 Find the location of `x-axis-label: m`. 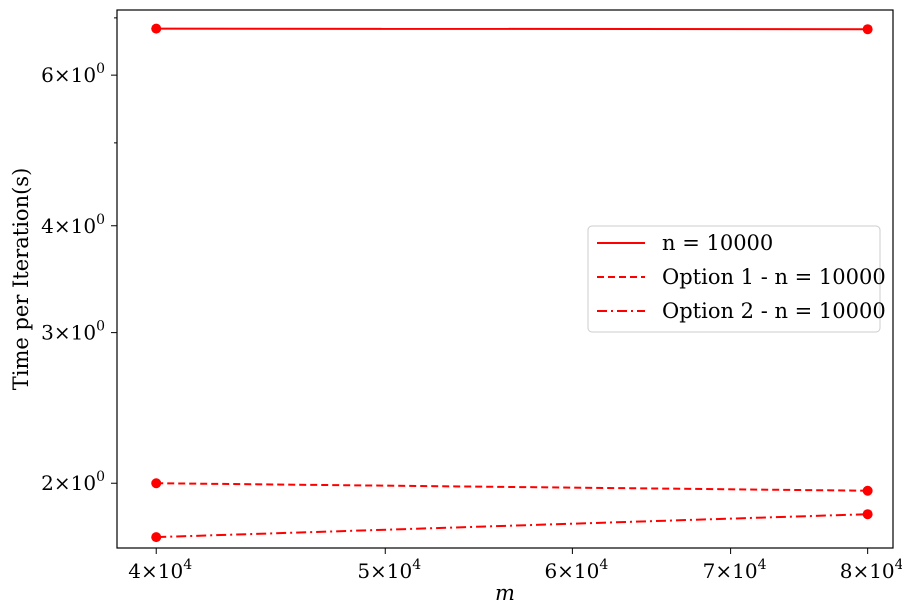

x-axis-label: m is located at coordinates (505, 593).